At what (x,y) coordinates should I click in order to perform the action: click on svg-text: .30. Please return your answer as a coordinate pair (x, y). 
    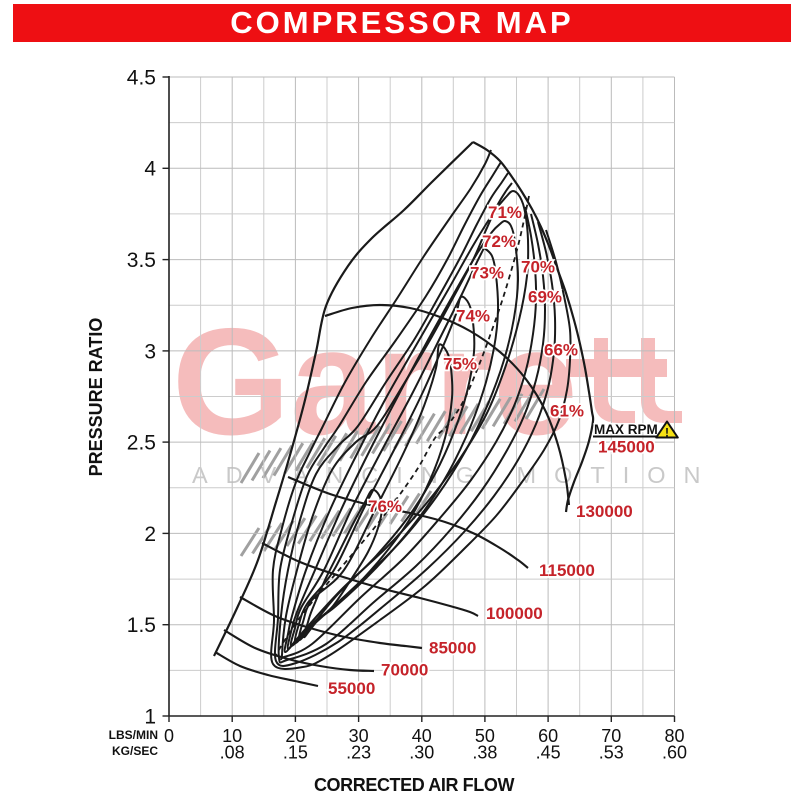
    Looking at the image, I should click on (421, 753).